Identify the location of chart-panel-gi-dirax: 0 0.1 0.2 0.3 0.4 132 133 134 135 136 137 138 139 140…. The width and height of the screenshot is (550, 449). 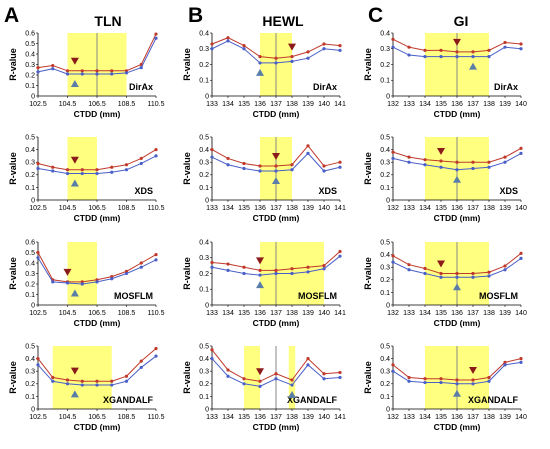
(445, 74).